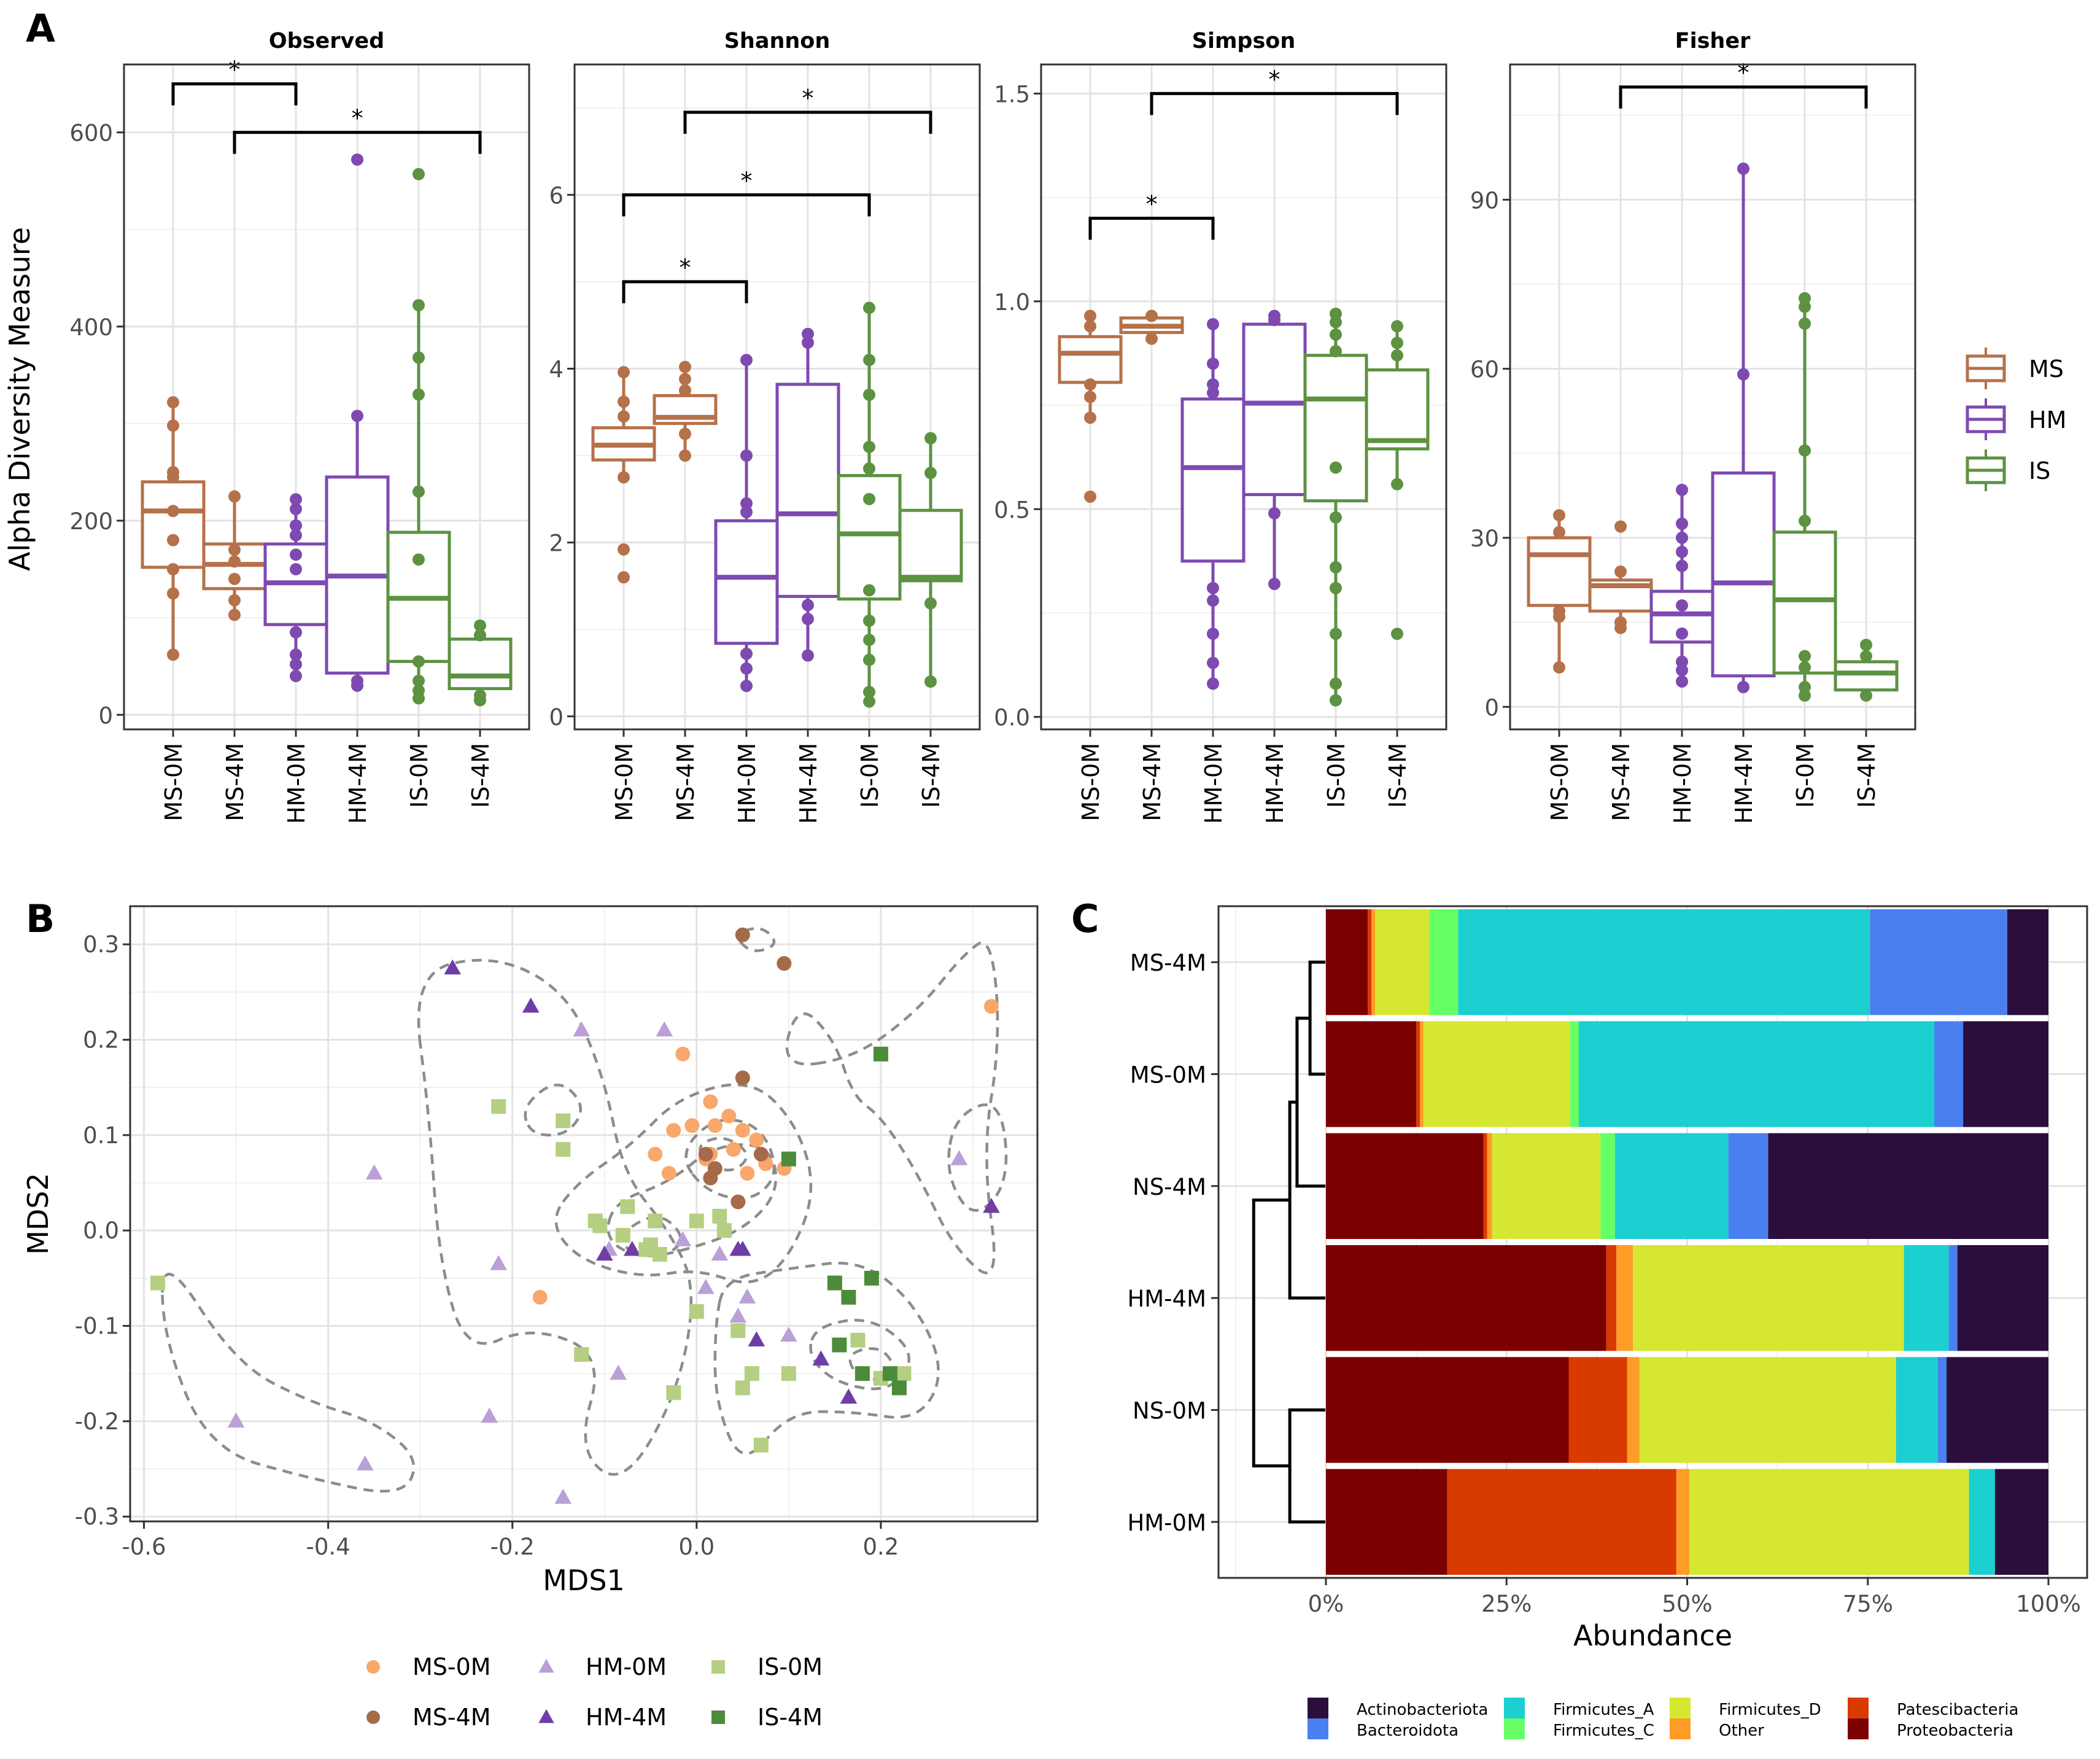  I want to click on bar-segment-actinobacteriota, so click(1997, 1410).